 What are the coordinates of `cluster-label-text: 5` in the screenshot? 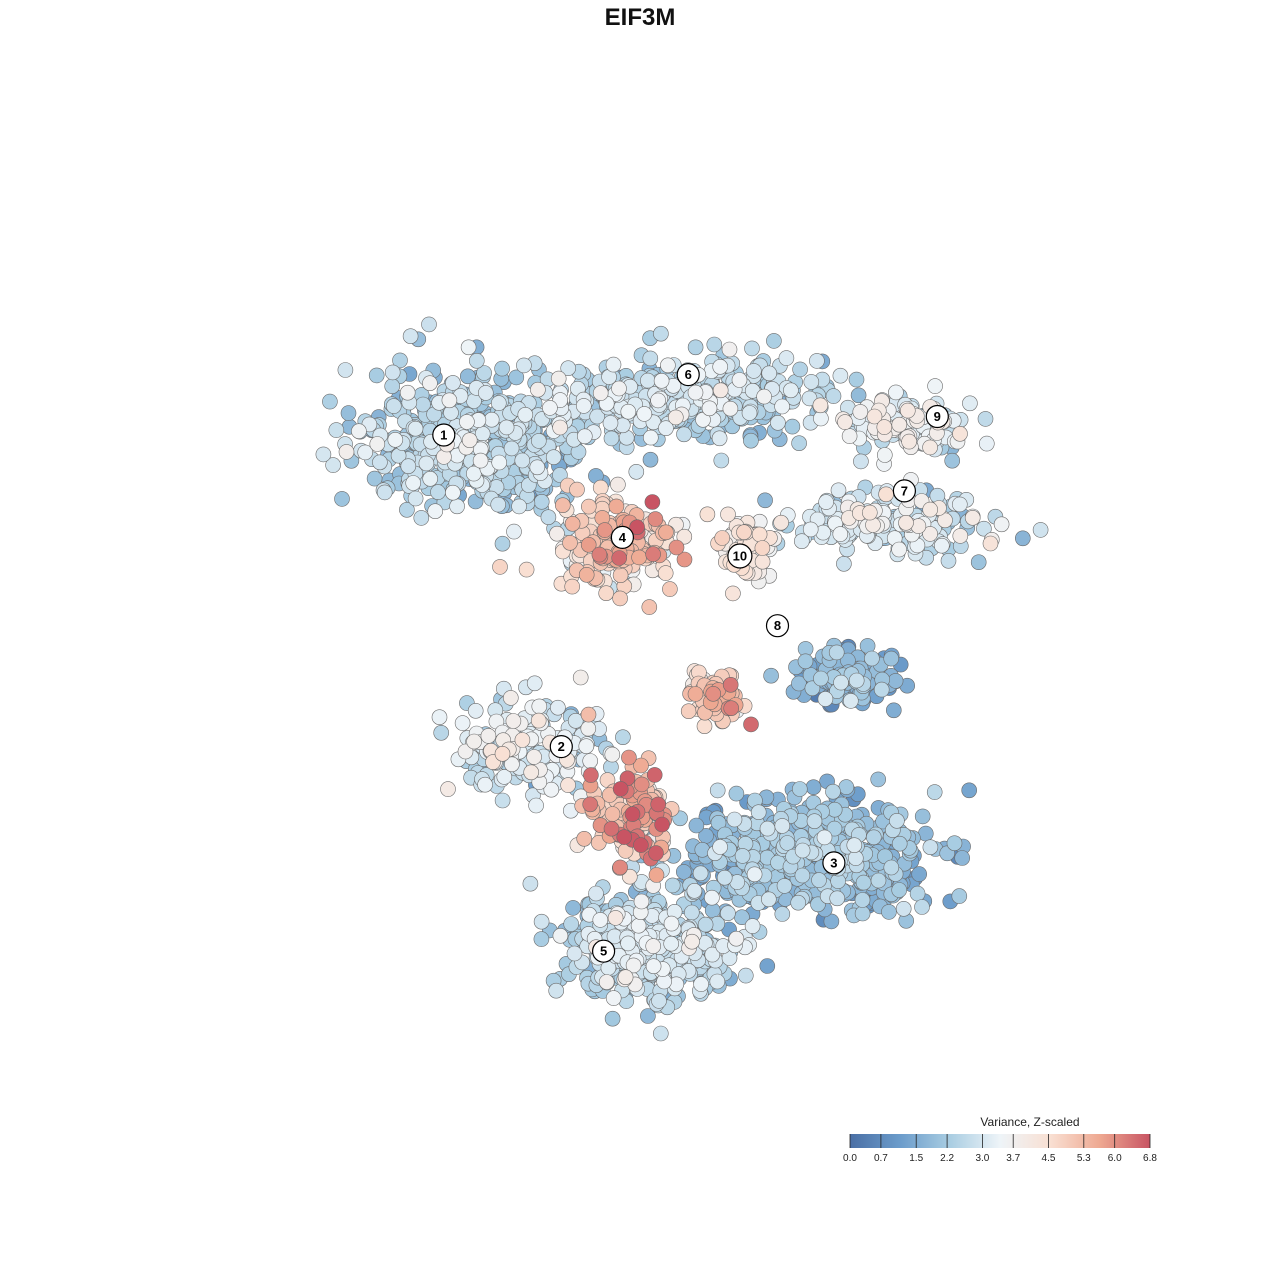 It's located at (603, 951).